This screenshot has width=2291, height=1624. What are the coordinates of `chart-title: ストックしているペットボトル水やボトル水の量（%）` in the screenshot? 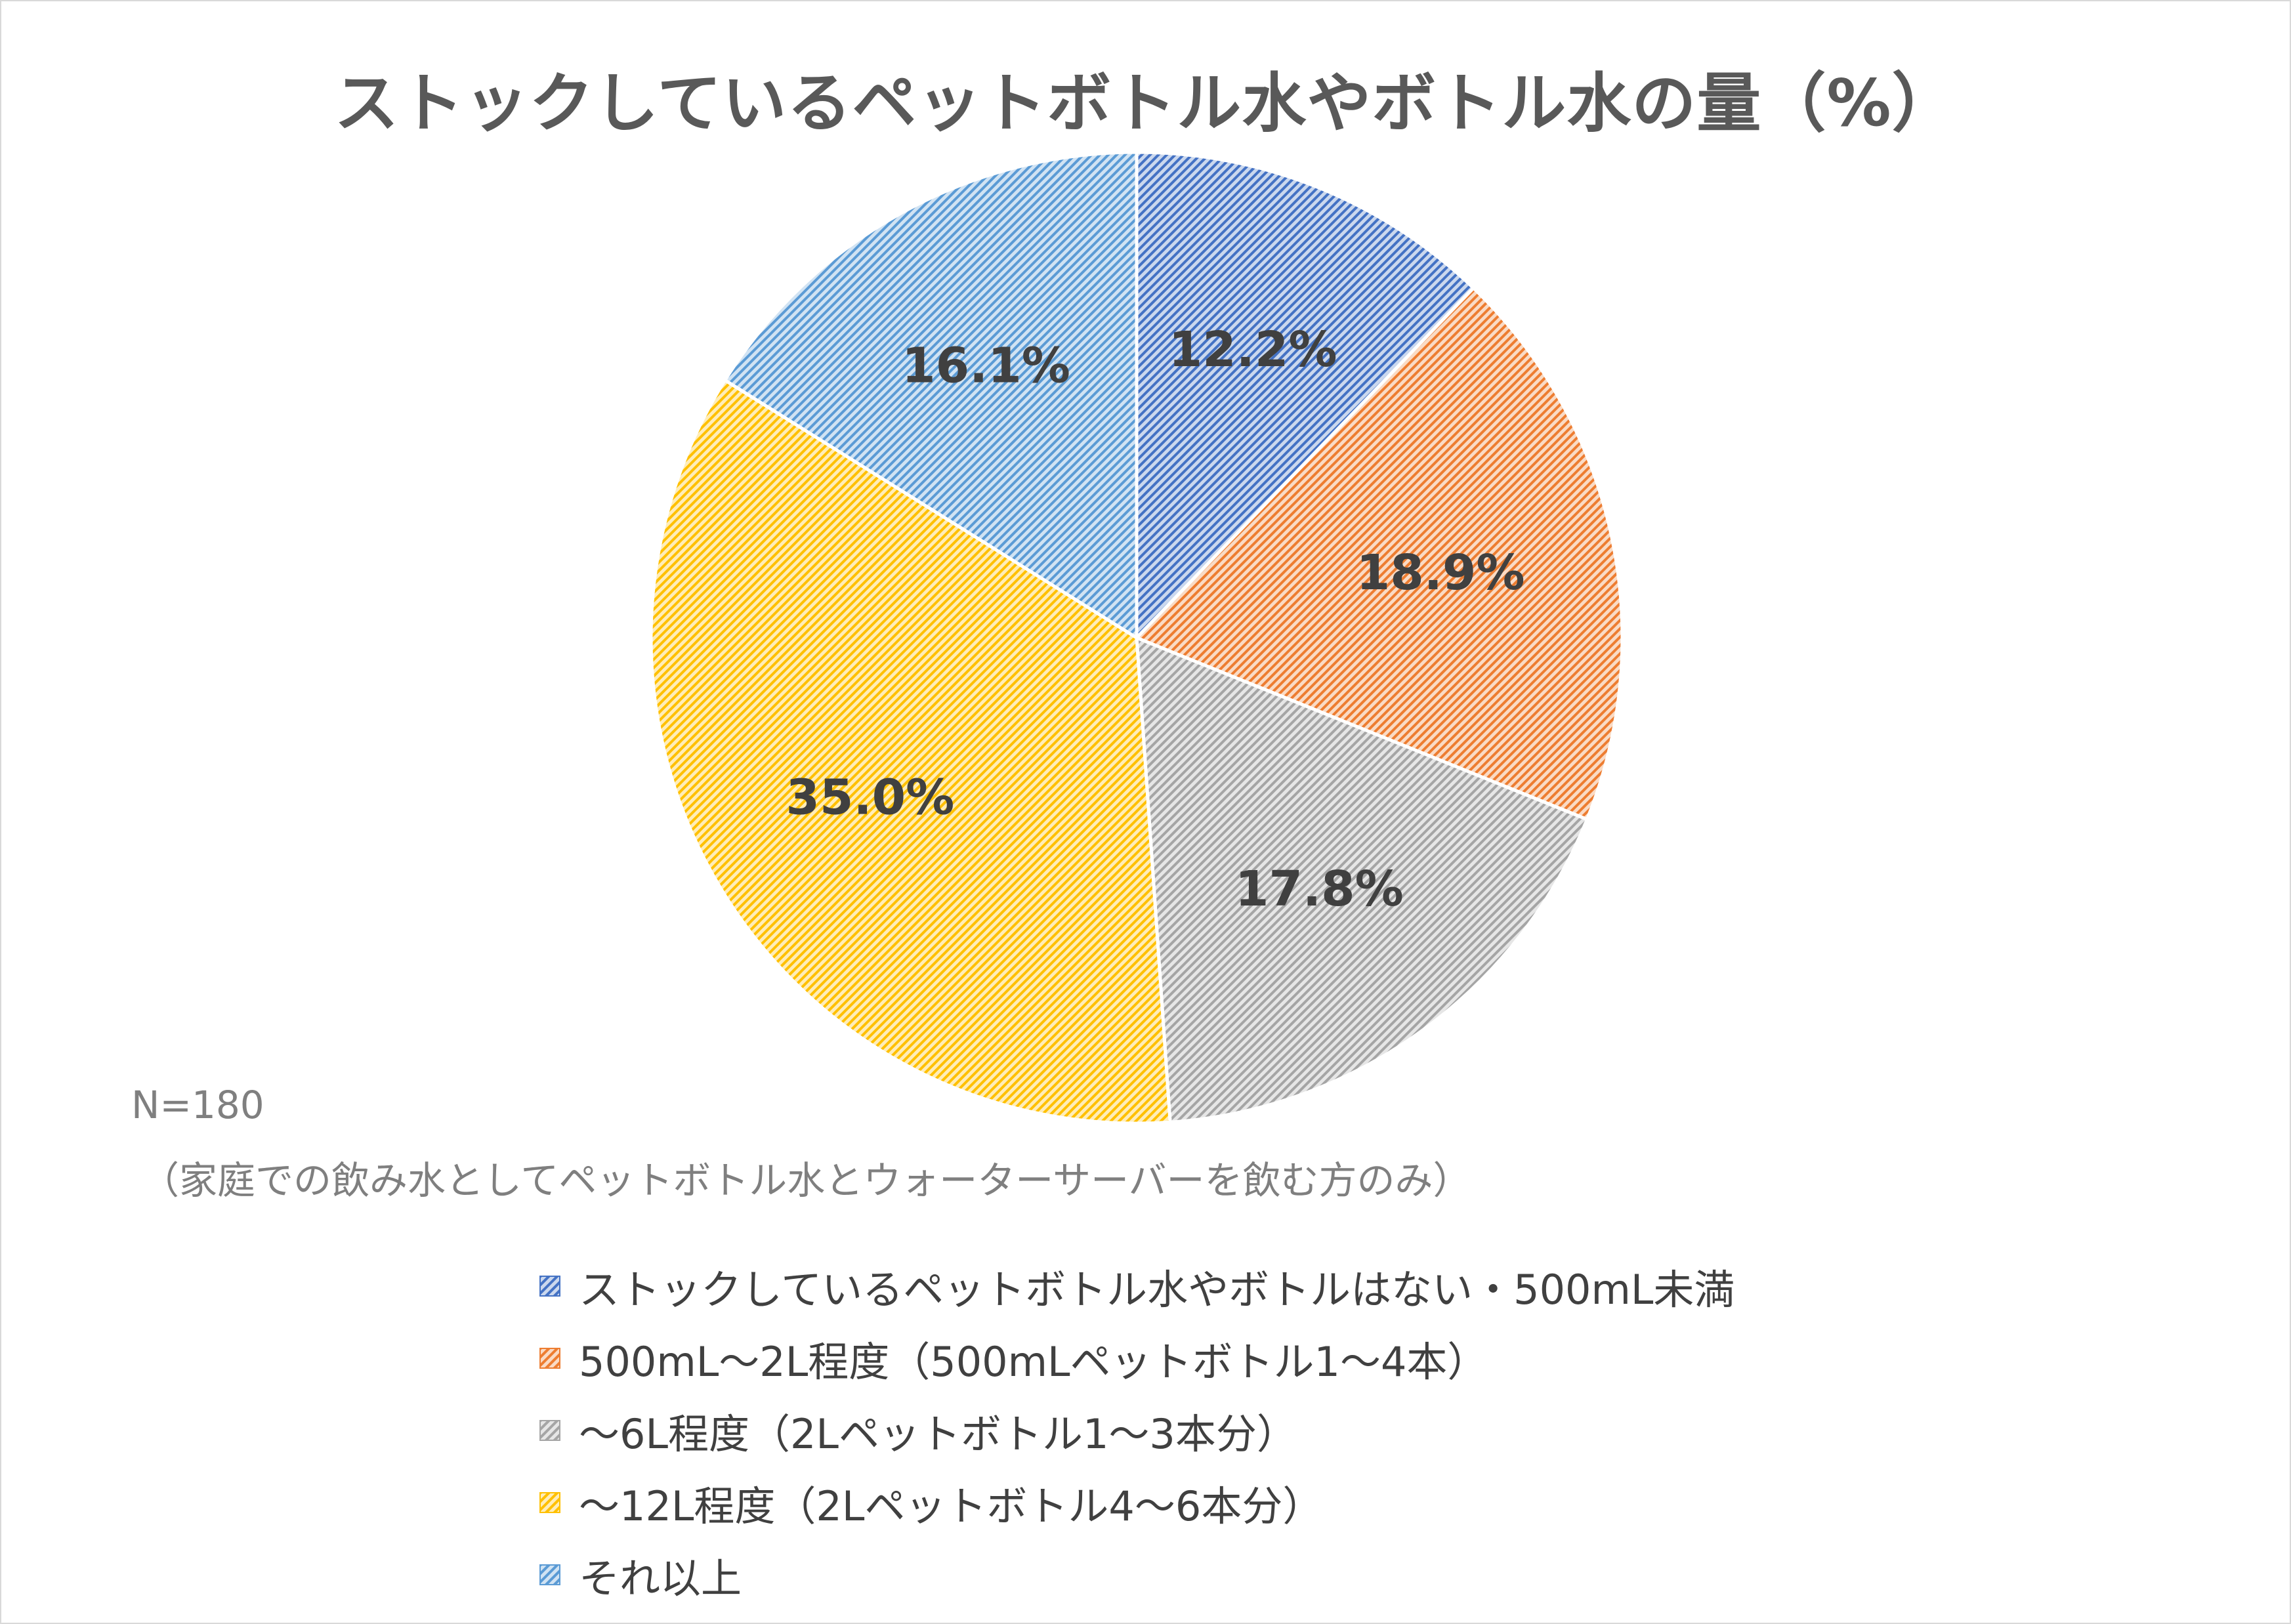 It's located at (1145, 103).